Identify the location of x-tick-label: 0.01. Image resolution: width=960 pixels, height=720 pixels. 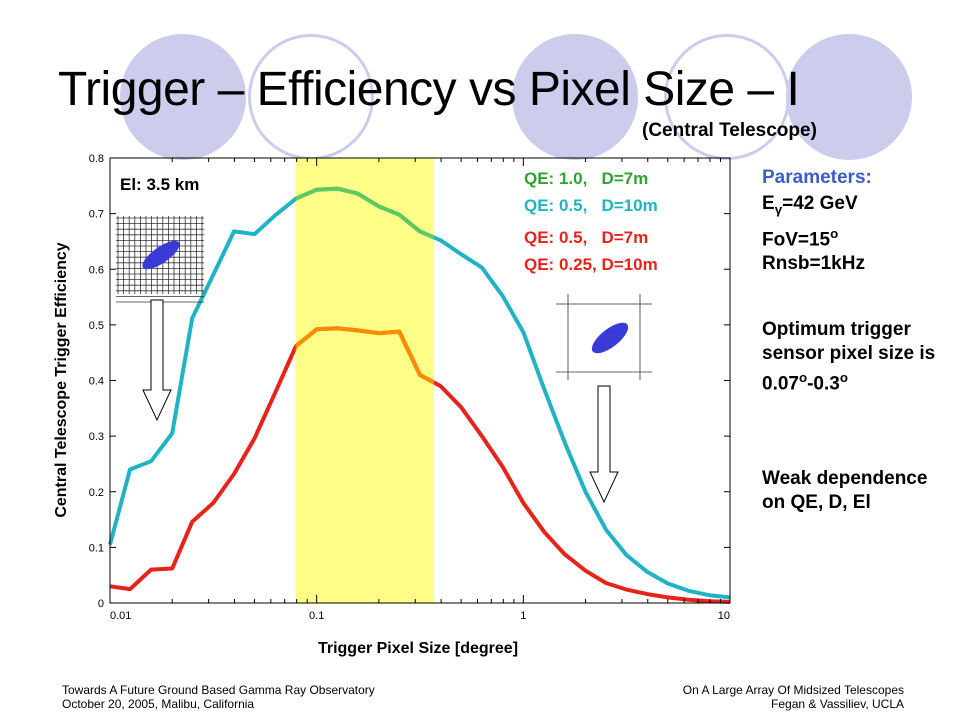
(120, 616).